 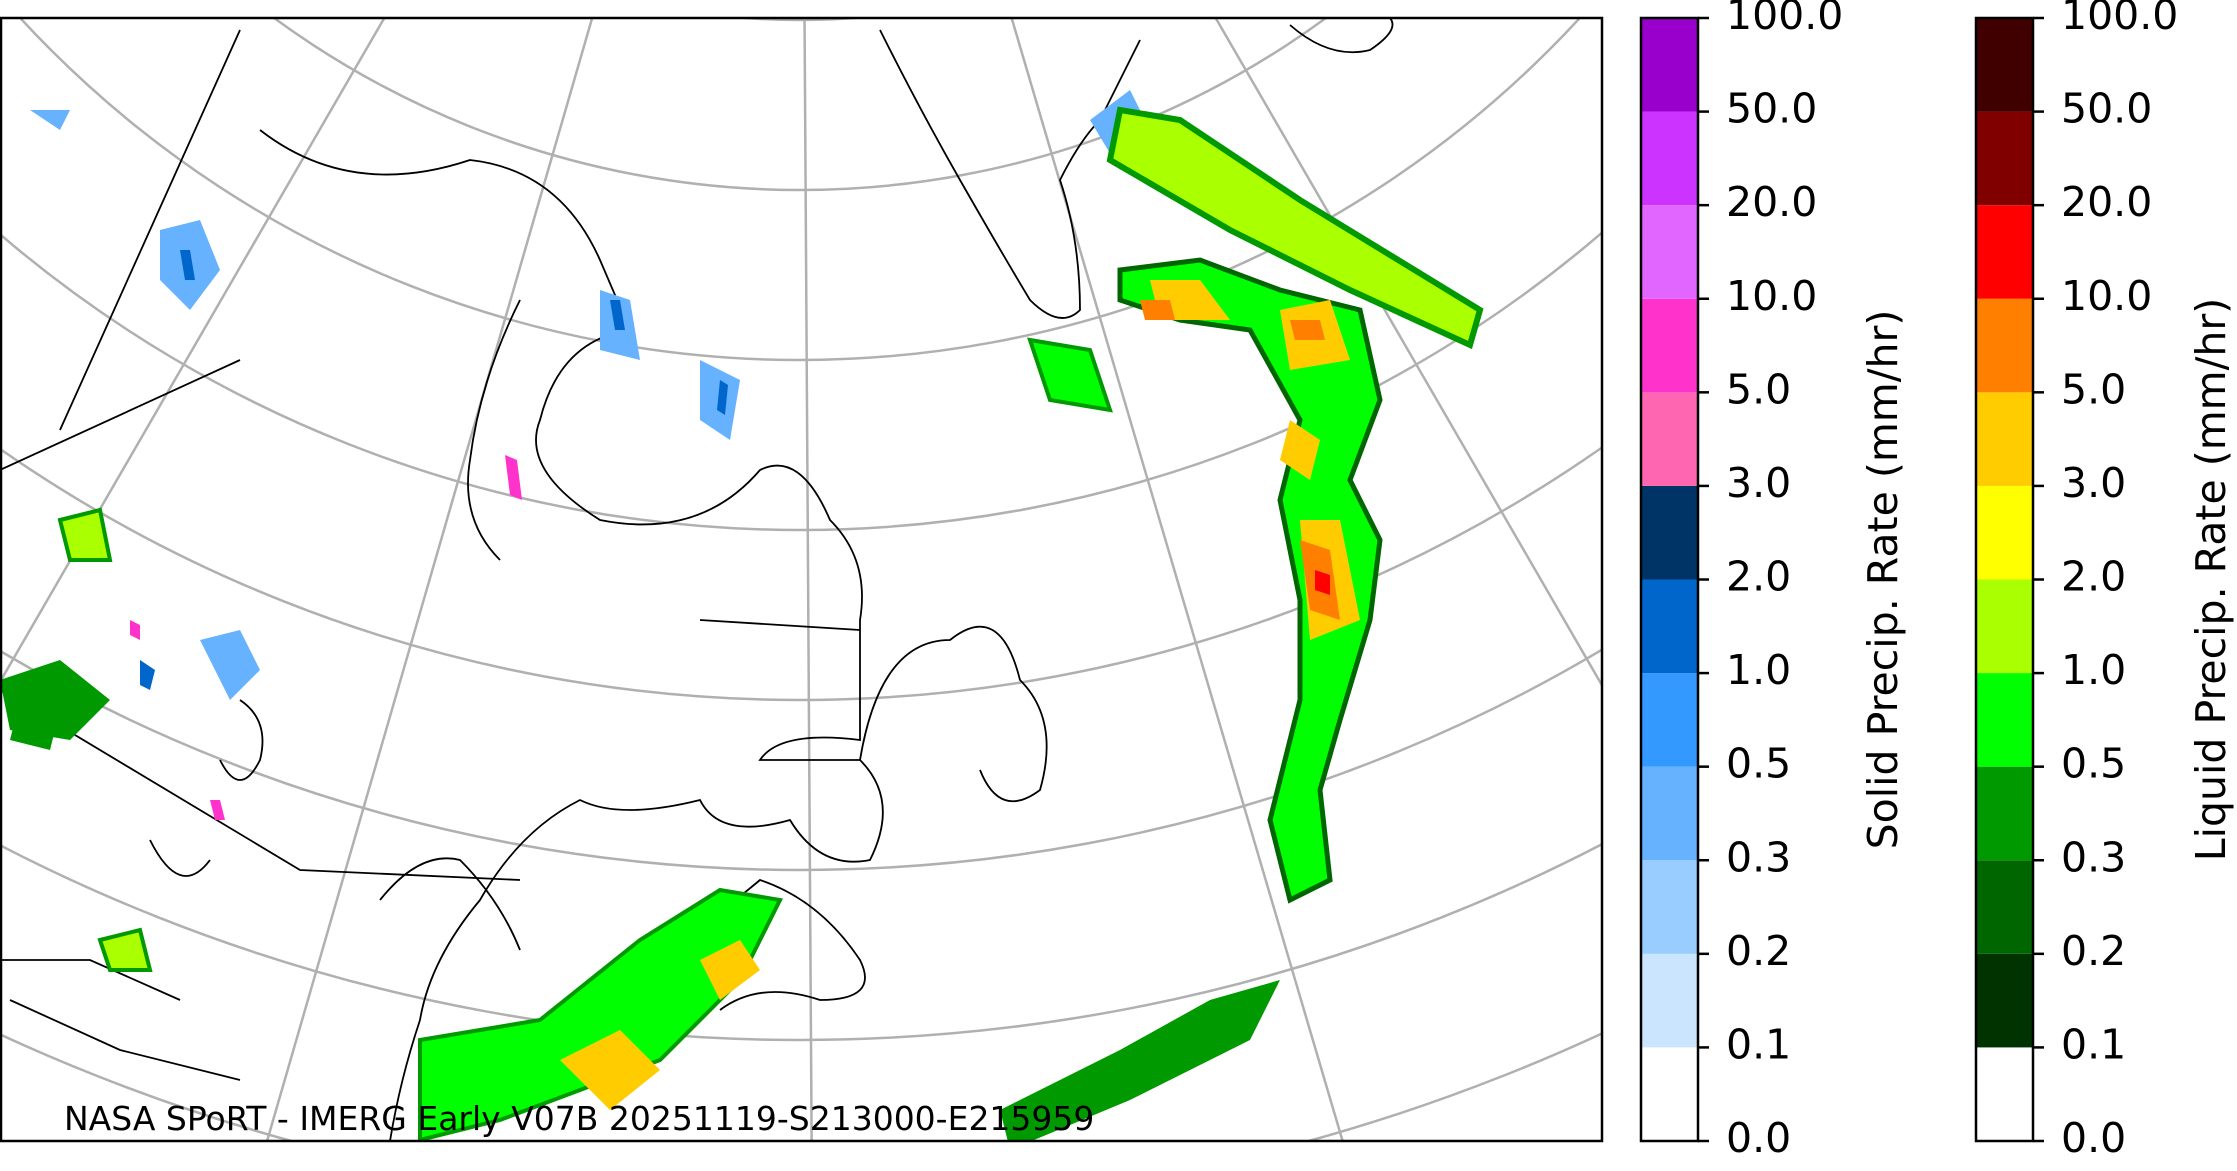 What do you see at coordinates (1883, 580) in the screenshot?
I see `colorbar-label: Solid Precip. Rate (mm/hr)` at bounding box center [1883, 580].